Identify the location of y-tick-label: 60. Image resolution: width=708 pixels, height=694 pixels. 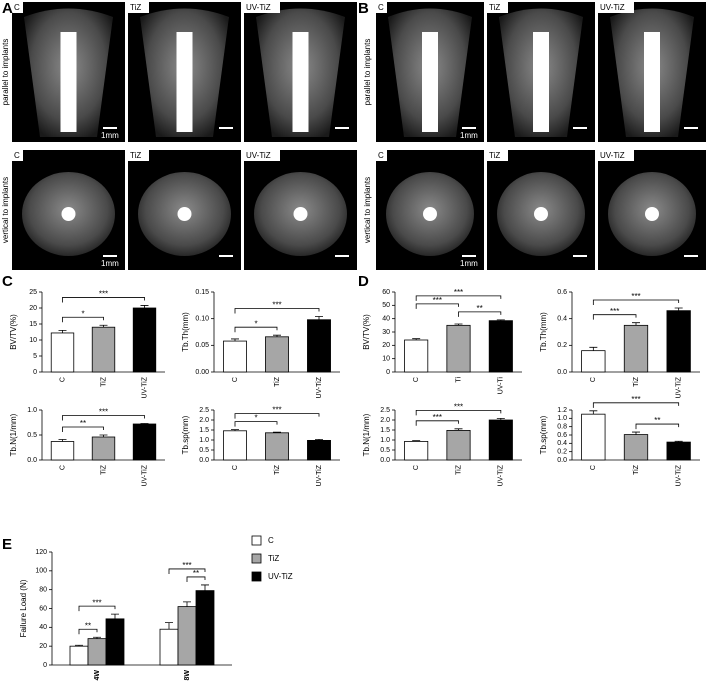
(43, 608).